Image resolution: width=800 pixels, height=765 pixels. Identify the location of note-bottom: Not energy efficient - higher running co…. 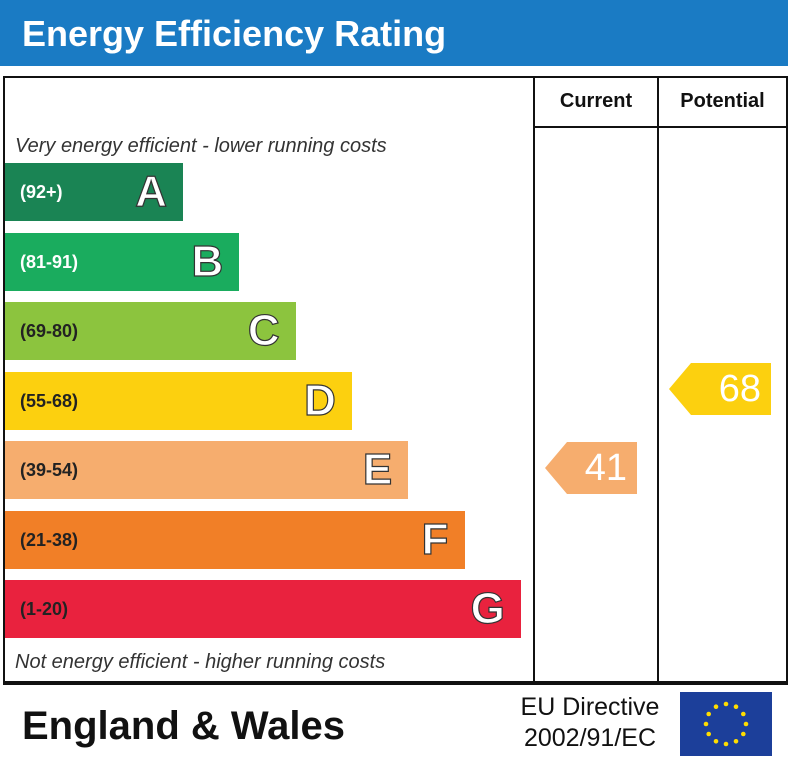
(200, 662).